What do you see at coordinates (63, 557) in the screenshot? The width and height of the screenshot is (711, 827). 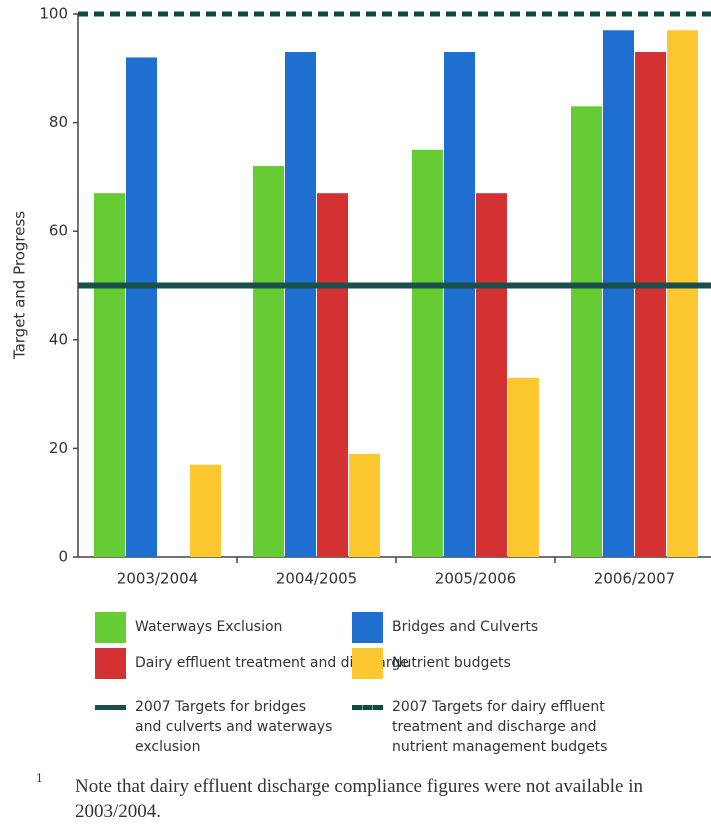 I see `y-tick-label: 0` at bounding box center [63, 557].